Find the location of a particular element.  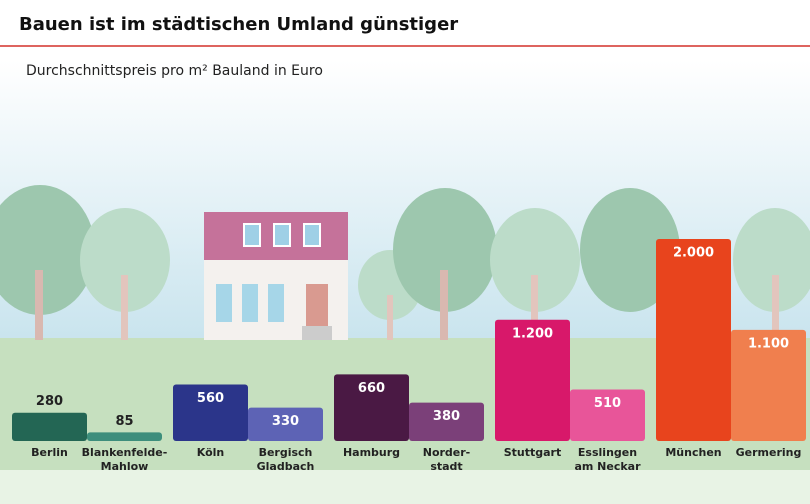

value-label: 1.100 is located at coordinates (768, 343).